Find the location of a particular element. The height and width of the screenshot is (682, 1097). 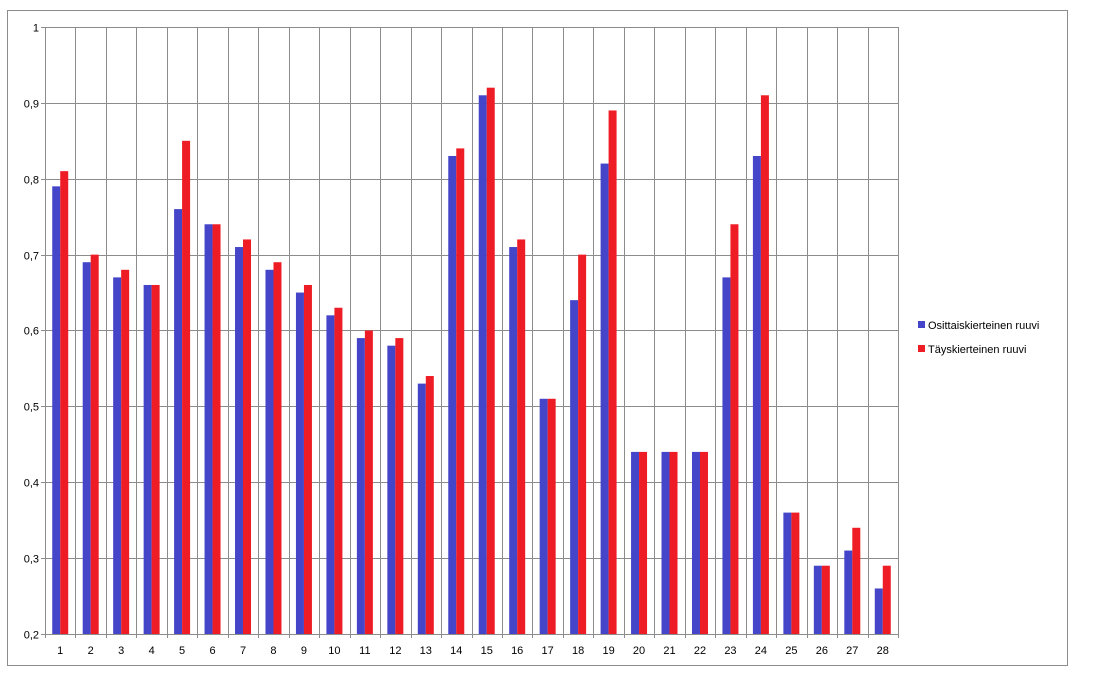

x-tick-label: 18 is located at coordinates (578, 651).